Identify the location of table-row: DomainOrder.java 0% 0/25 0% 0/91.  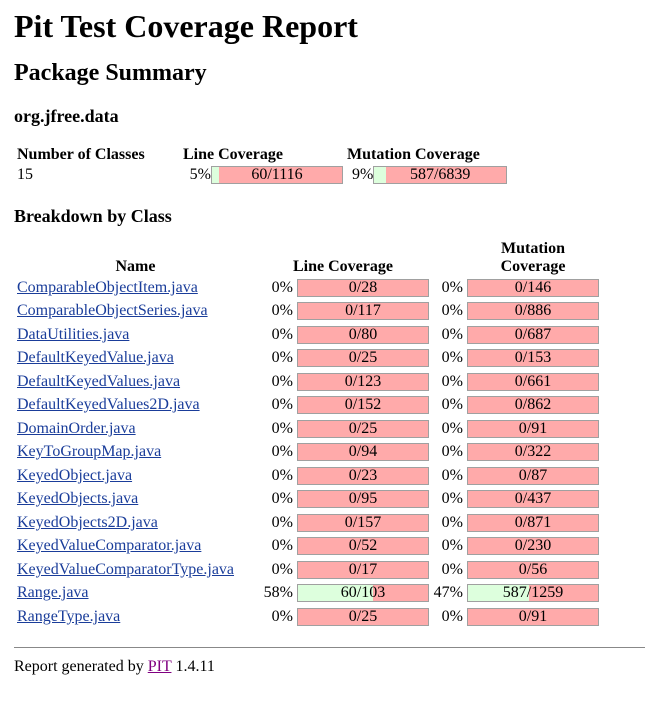
(306, 429).